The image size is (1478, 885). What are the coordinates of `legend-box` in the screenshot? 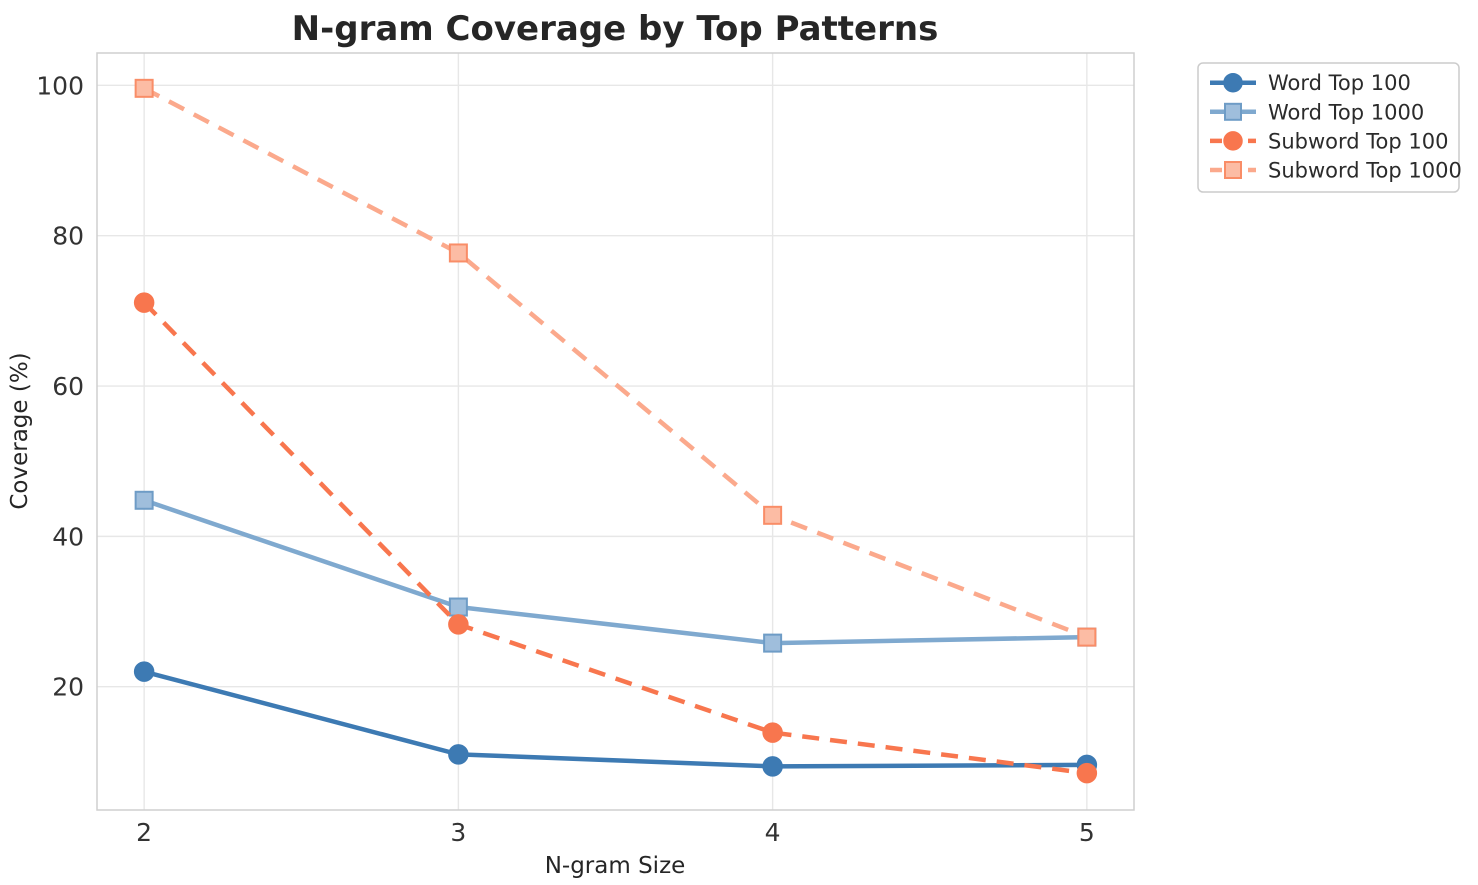 It's located at (1328, 127).